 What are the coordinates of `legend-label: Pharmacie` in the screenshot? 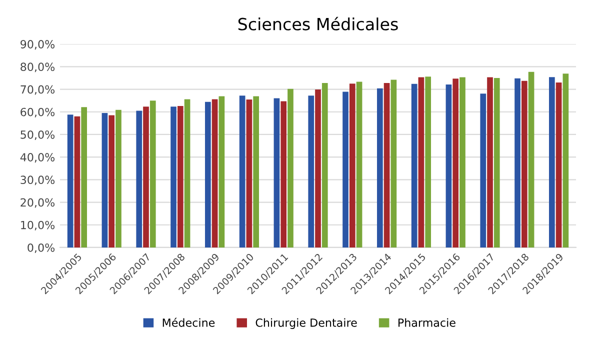 It's located at (427, 322).